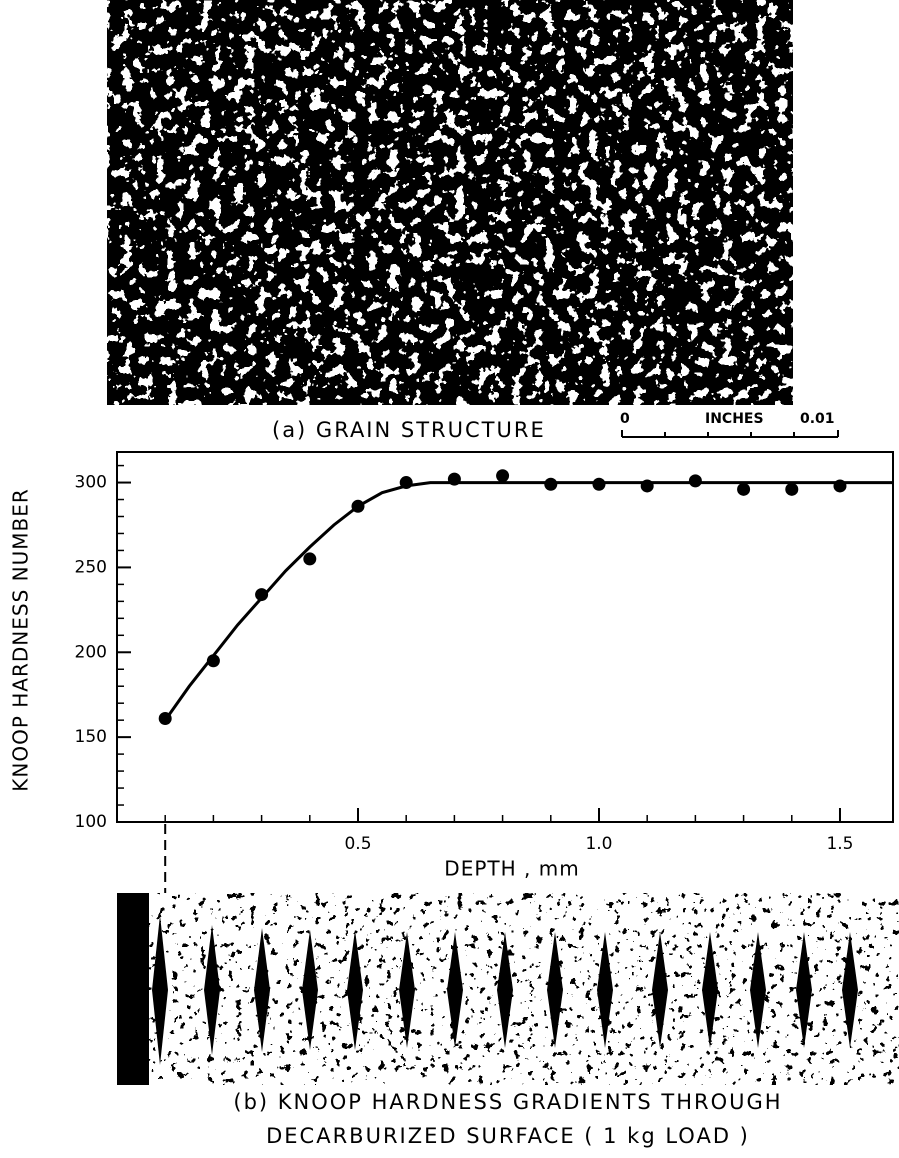  Describe the element at coordinates (91, 483) in the screenshot. I see `y-tick-label: 300` at that location.